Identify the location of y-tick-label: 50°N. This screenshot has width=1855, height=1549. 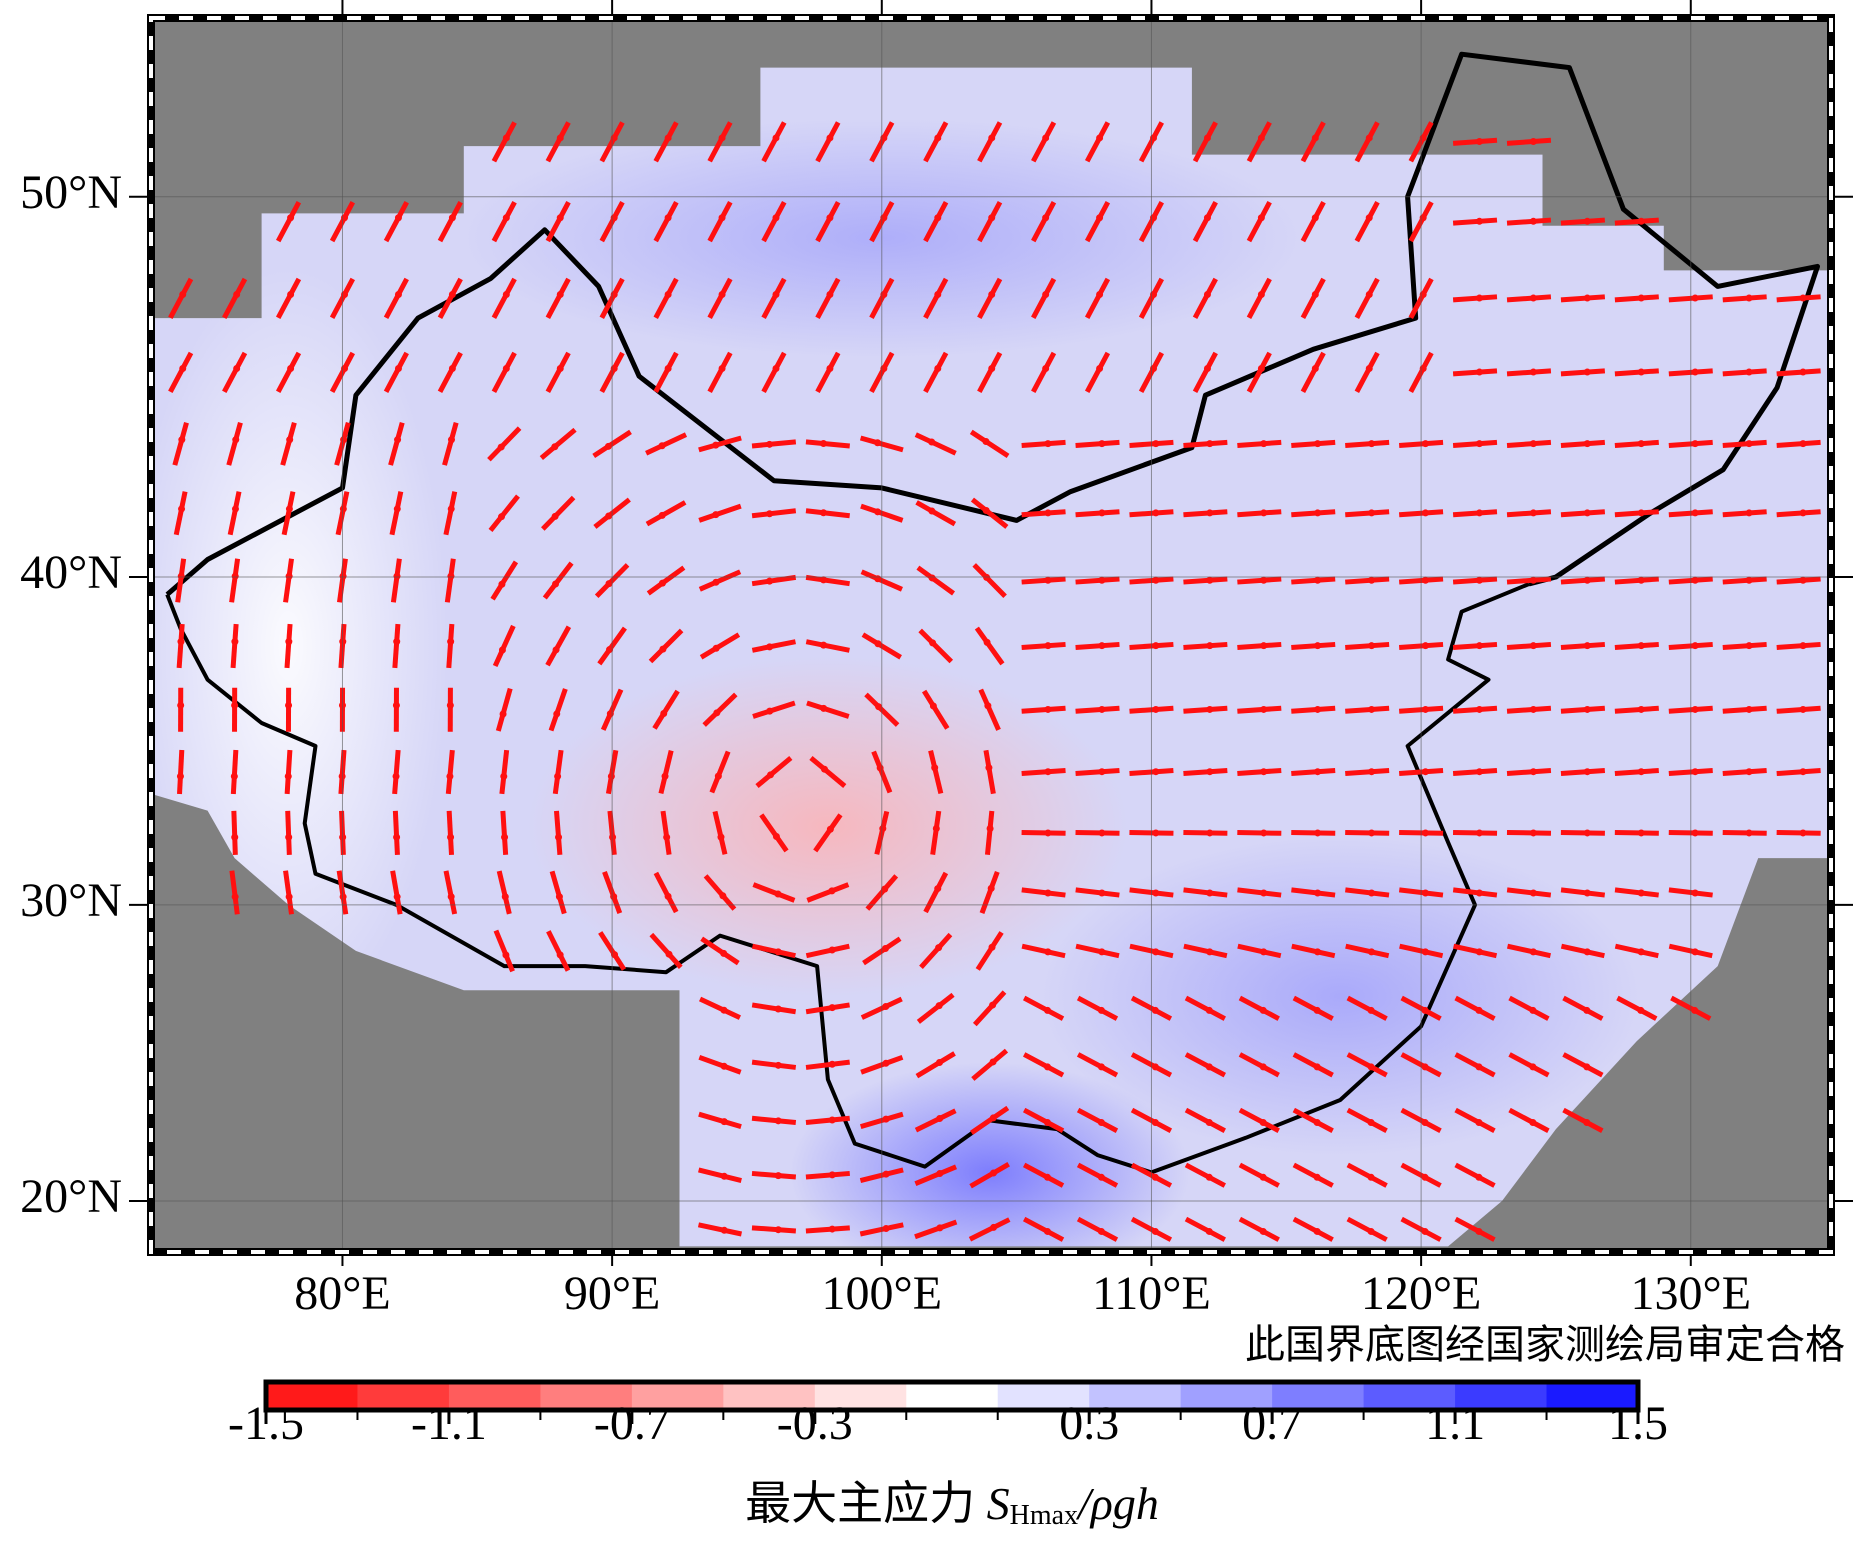
(71, 192).